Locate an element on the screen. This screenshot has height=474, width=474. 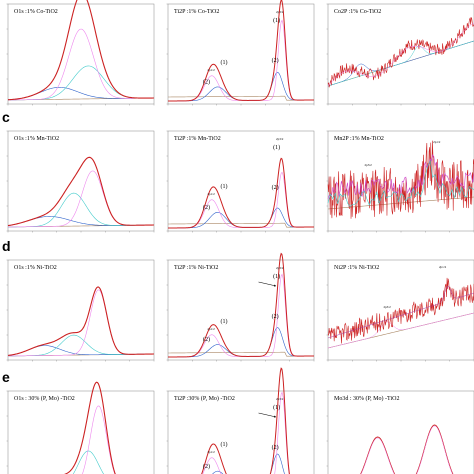
panel-o1s-0: O1s :1% Co-TiO2 is located at coordinates (80, 53).